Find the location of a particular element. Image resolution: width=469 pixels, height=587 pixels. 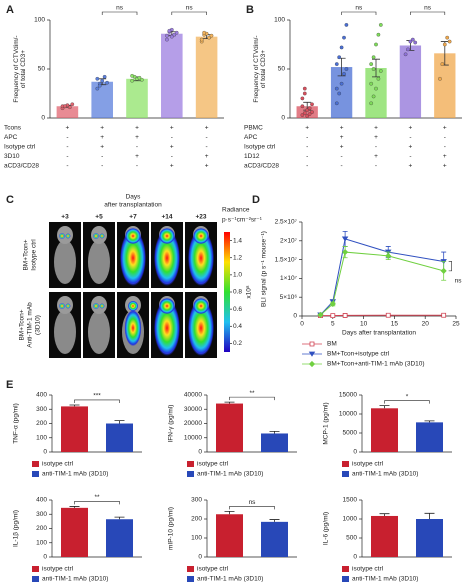

panel-label: A is located at coordinates (10, 10).